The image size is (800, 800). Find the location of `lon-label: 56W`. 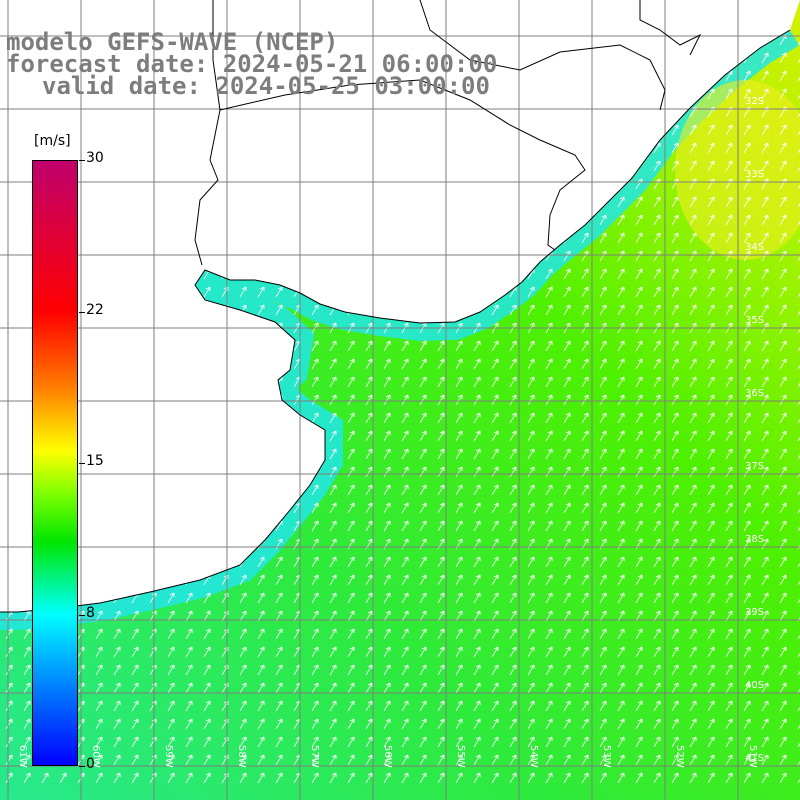

lon-label: 56W is located at coordinates (387, 756).